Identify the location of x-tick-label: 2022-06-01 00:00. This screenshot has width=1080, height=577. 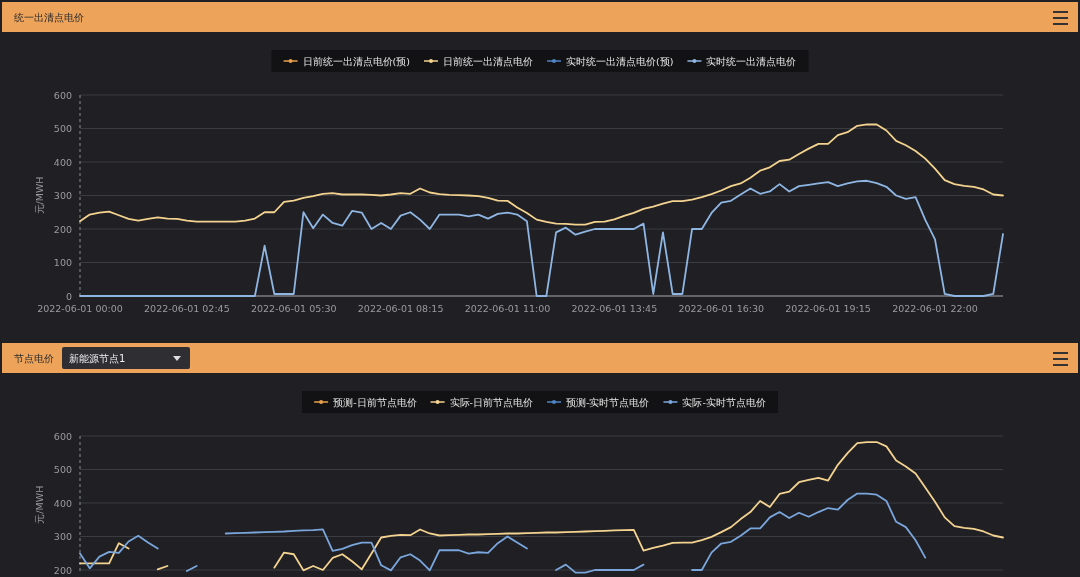
(80, 308).